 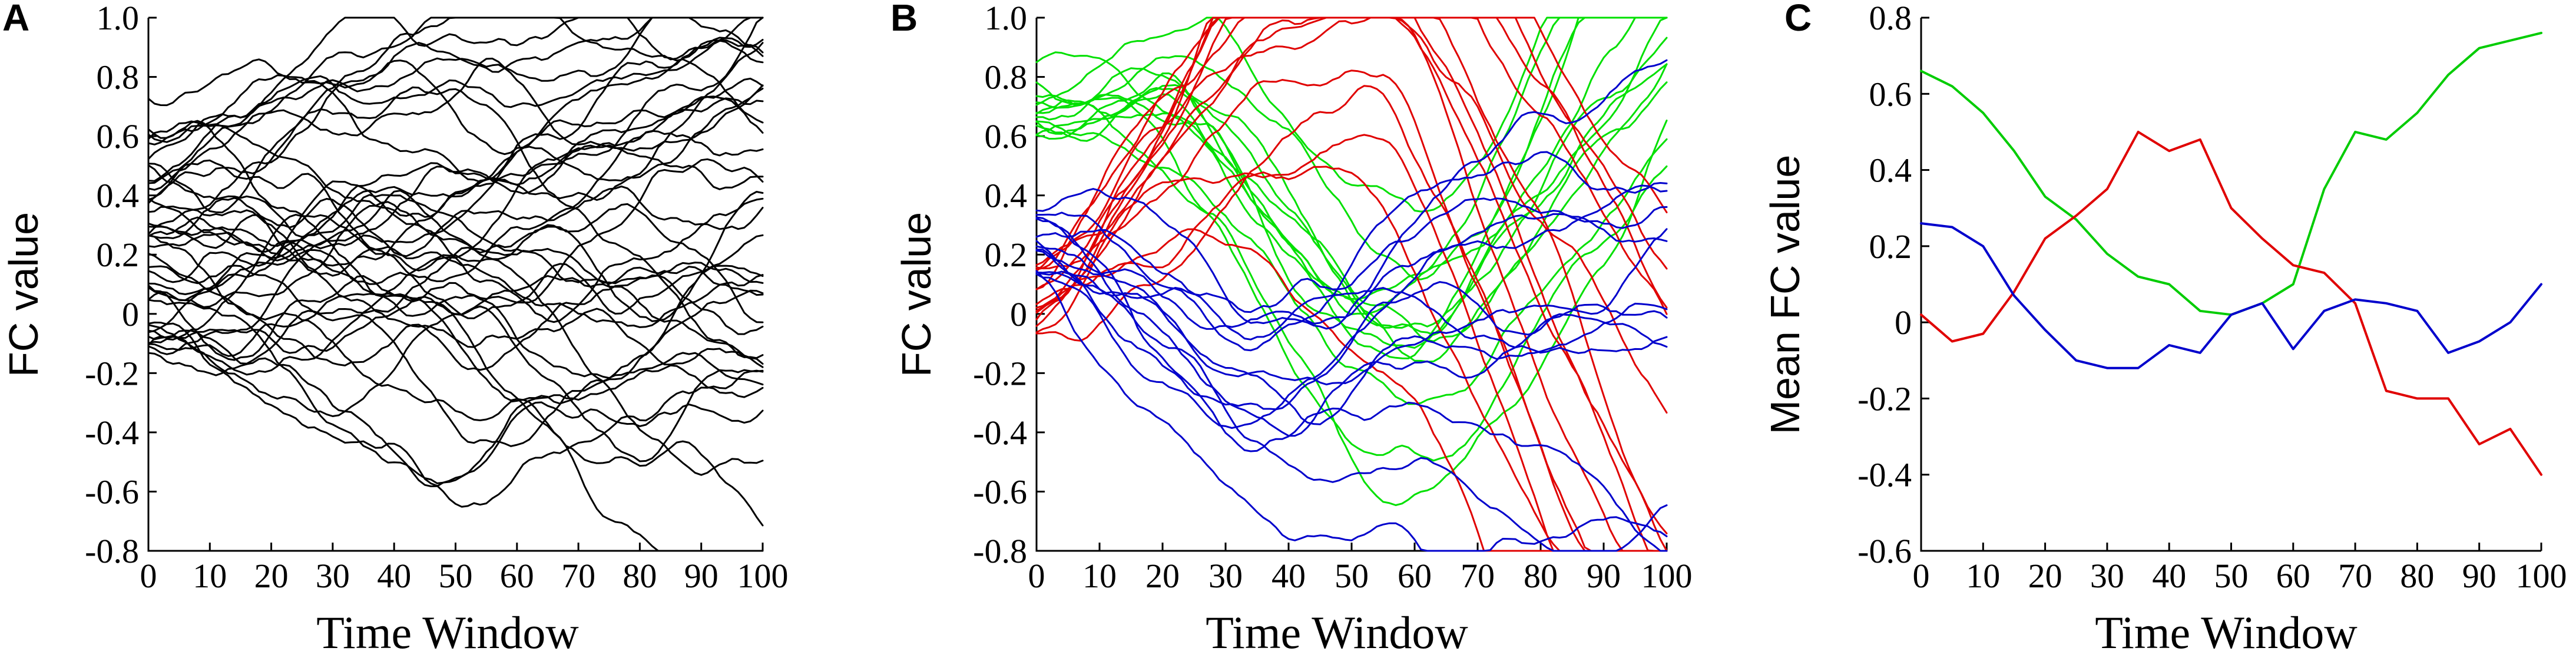 I want to click on panel-b-letter: B, so click(x=904, y=19).